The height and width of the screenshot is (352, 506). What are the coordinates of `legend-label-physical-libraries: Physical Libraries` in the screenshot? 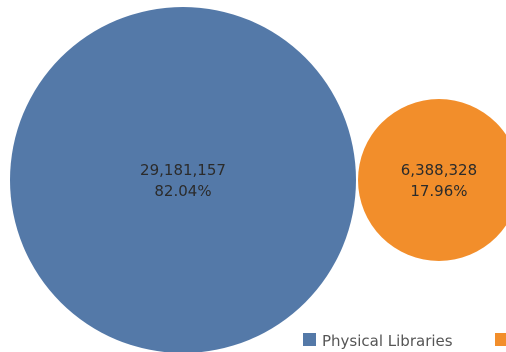 It's located at (387, 341).